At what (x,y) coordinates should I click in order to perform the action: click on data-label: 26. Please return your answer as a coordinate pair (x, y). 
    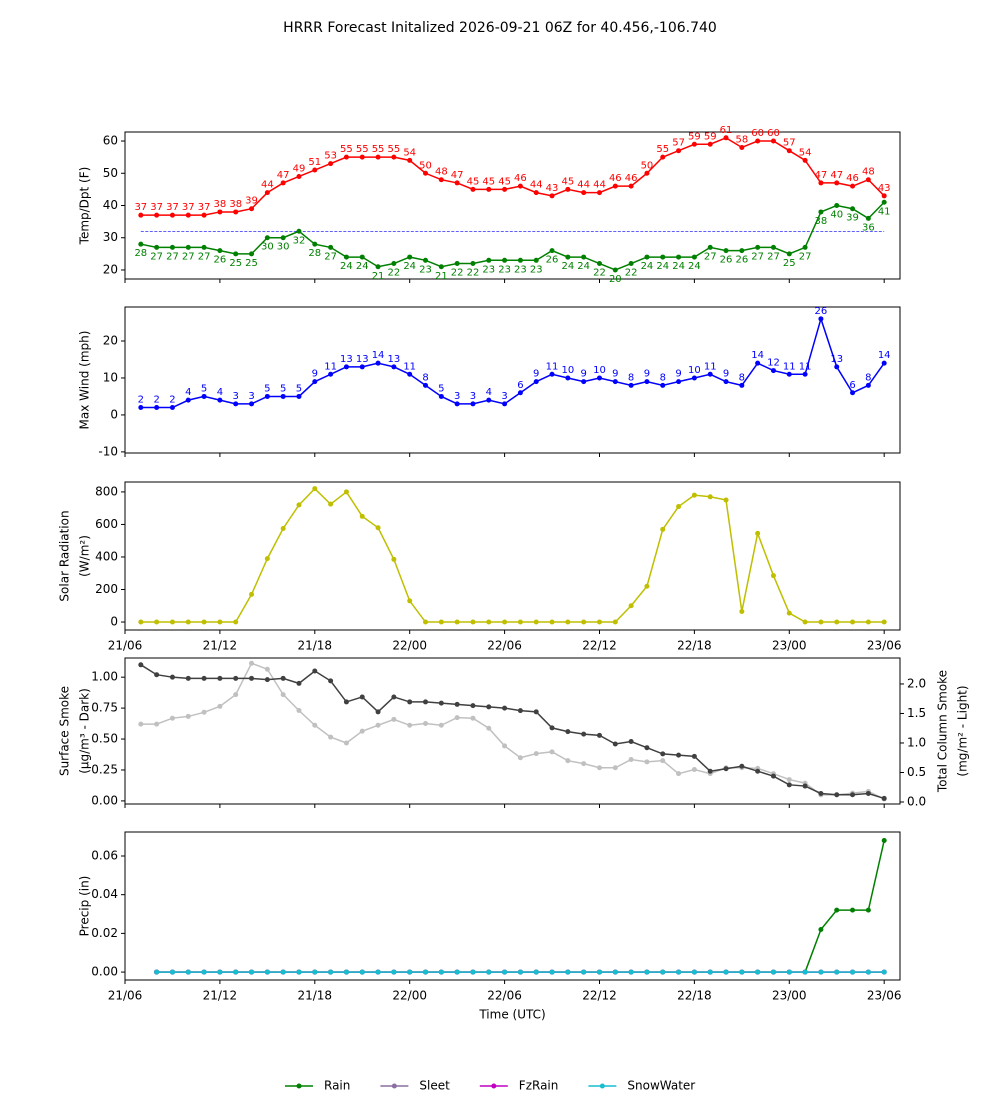
    Looking at the image, I should click on (552, 260).